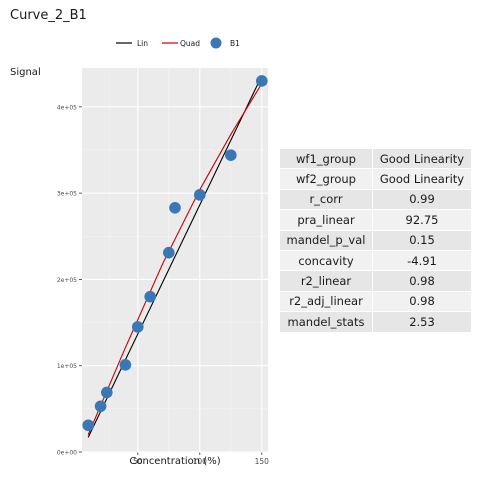  I want to click on stats-row: pra_linear 92.75, so click(375, 220).